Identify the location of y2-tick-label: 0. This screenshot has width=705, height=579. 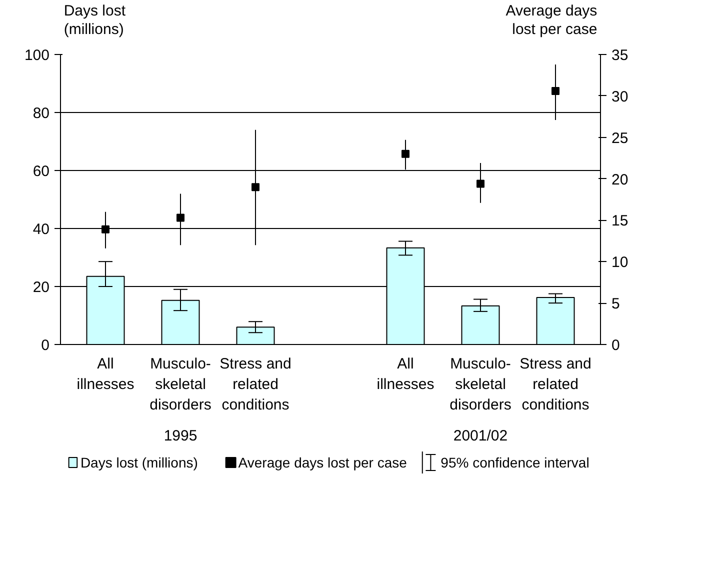
(616, 345).